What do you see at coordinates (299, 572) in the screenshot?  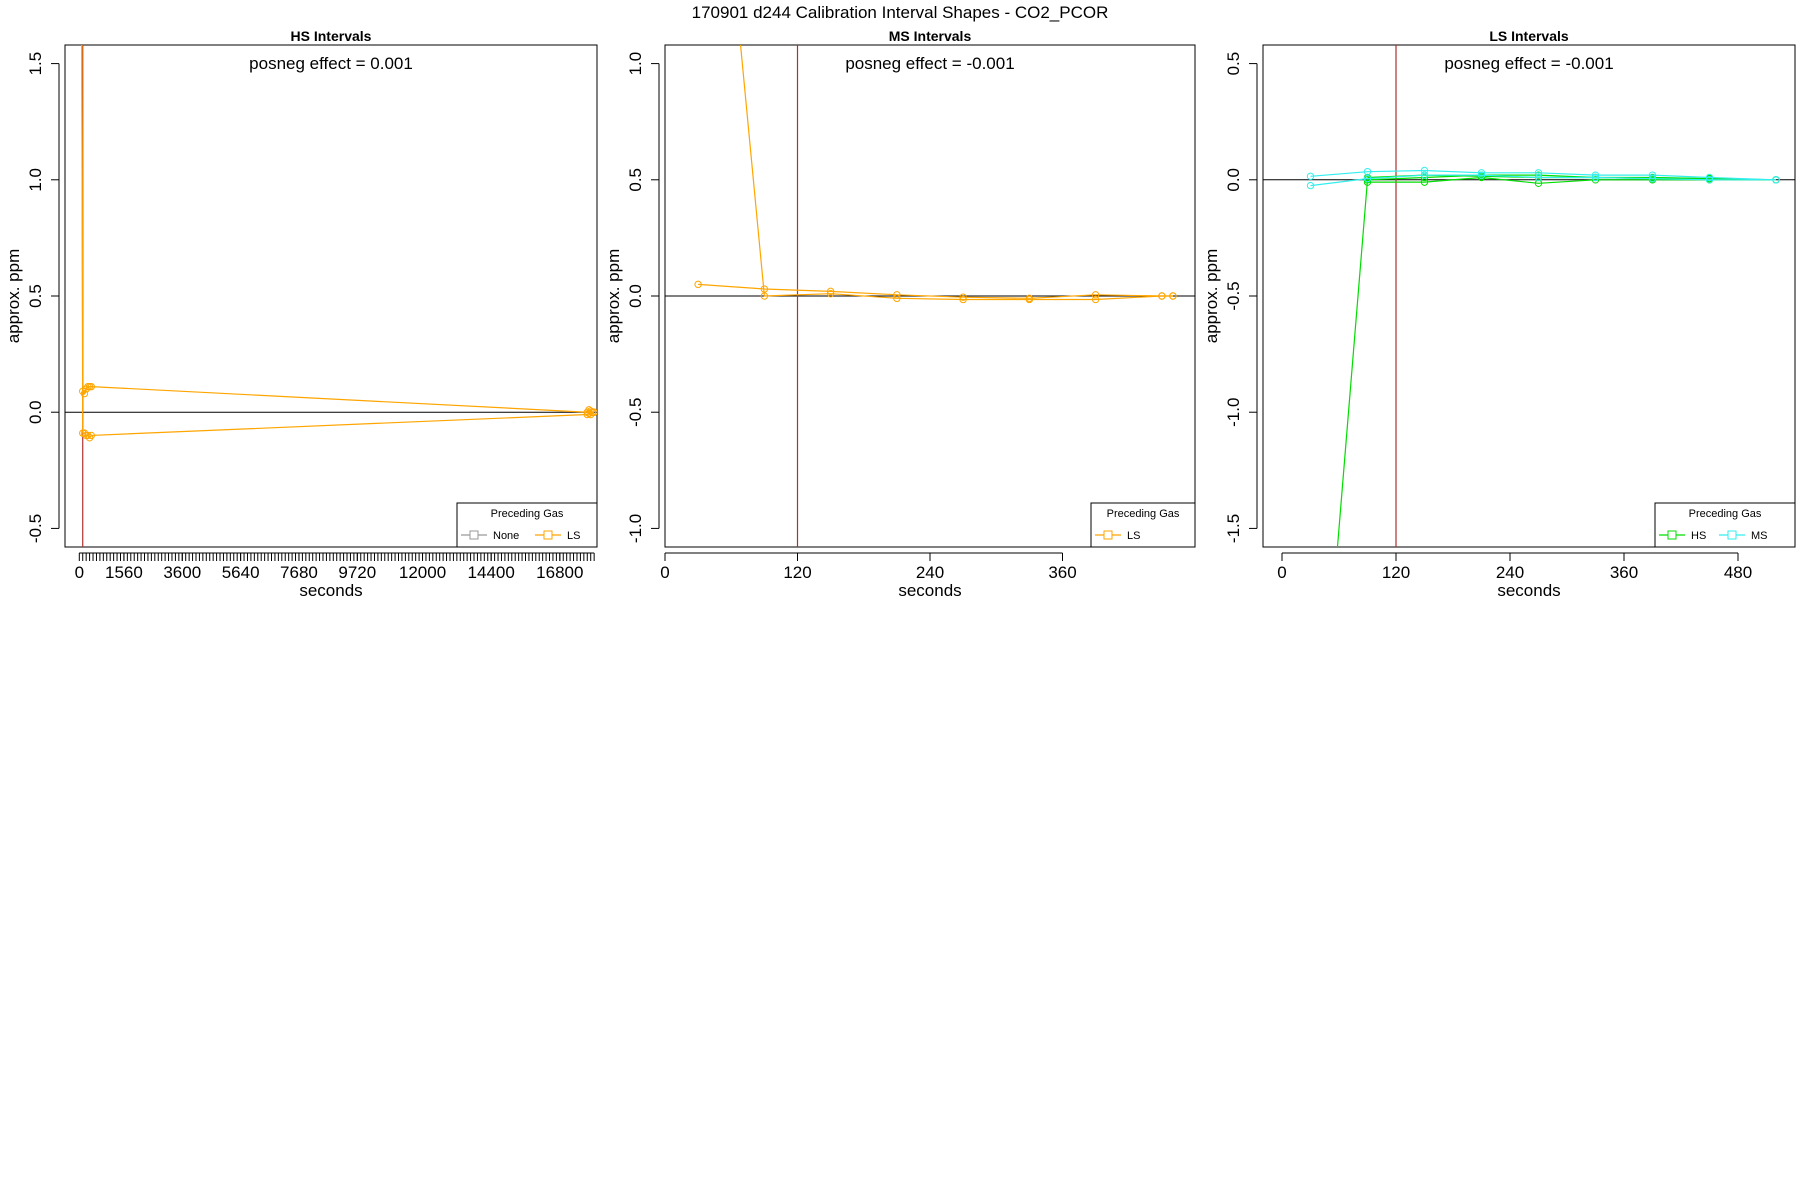 I see `x-tick-label: 7680` at bounding box center [299, 572].